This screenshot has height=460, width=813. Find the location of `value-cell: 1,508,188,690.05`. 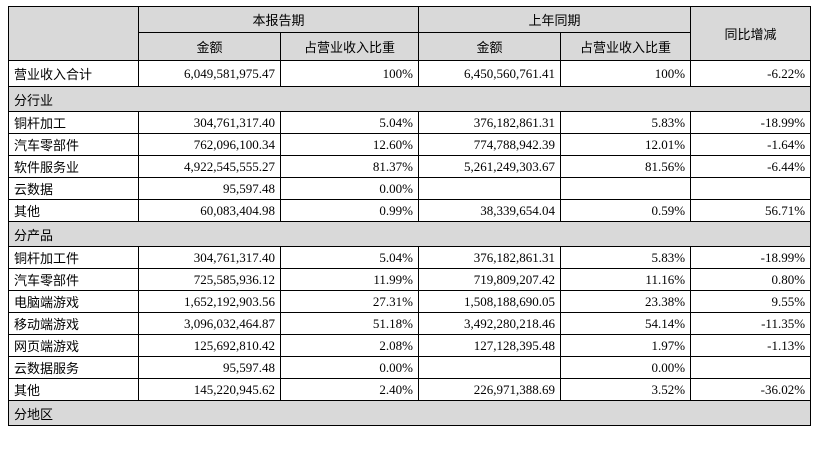

value-cell: 1,508,188,690.05 is located at coordinates (490, 301).